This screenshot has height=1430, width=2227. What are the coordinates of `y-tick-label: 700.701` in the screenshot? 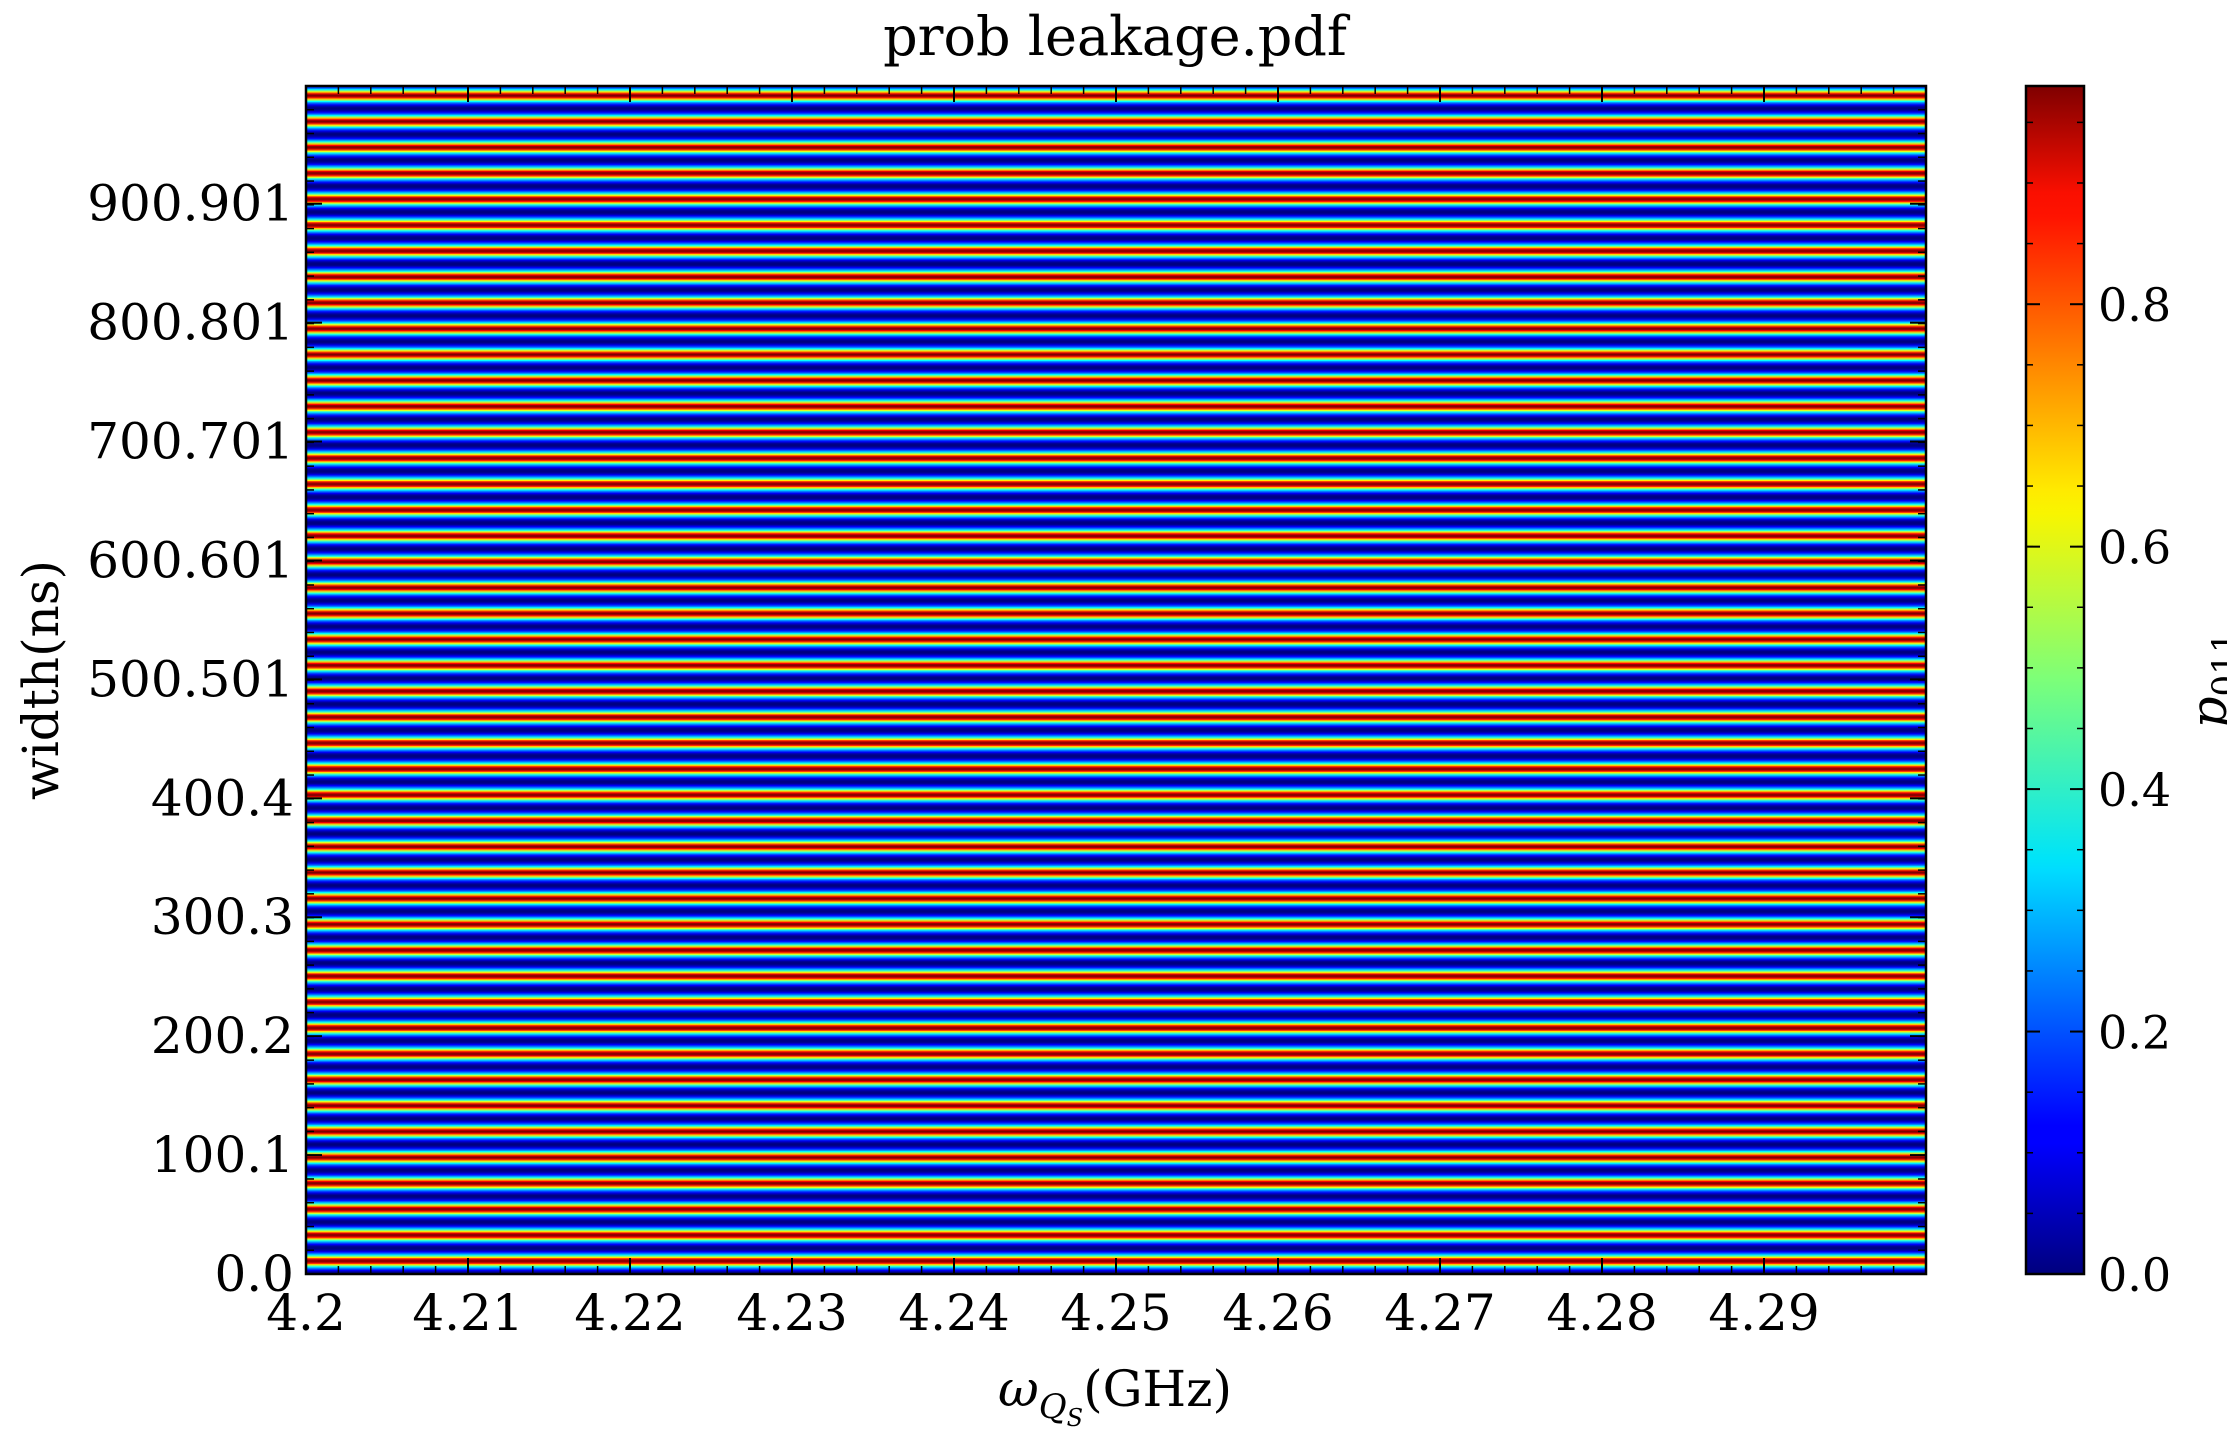 It's located at (190, 442).